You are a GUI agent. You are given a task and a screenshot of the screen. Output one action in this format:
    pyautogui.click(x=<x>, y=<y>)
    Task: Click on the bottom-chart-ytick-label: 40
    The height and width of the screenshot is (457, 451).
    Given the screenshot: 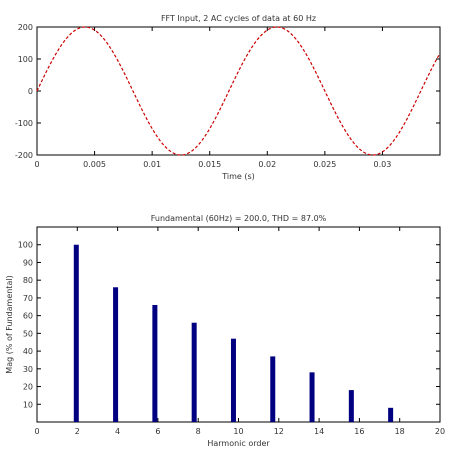 What is the action you would take?
    pyautogui.click(x=28, y=351)
    